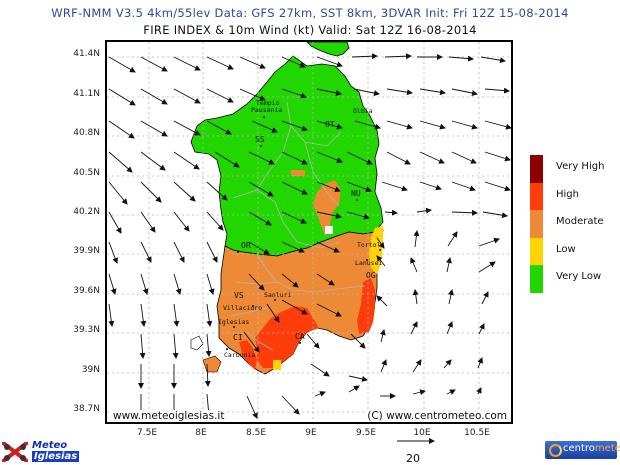  I want to click on y-tick-label: 38.7N, so click(86, 409).